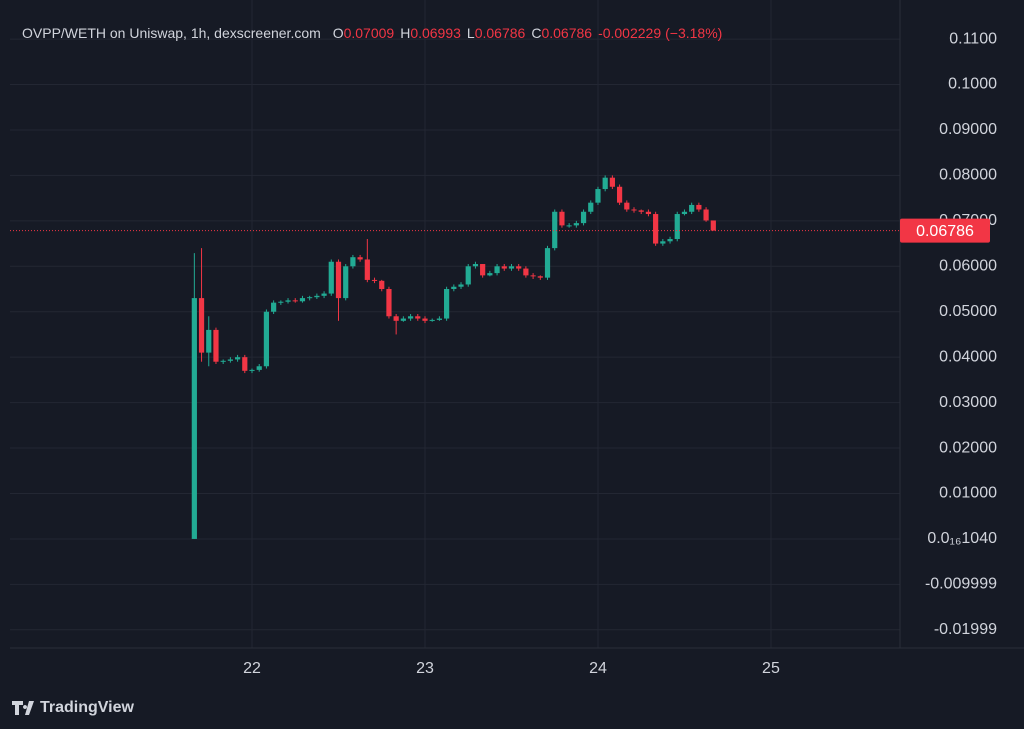  What do you see at coordinates (471, 33) in the screenshot?
I see `legend-label: L` at bounding box center [471, 33].